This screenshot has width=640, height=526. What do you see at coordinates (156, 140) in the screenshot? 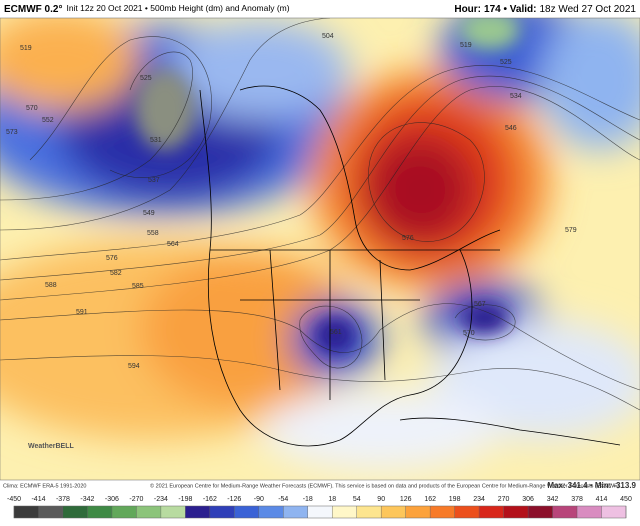
I see `contour-label: 531` at bounding box center [156, 140].